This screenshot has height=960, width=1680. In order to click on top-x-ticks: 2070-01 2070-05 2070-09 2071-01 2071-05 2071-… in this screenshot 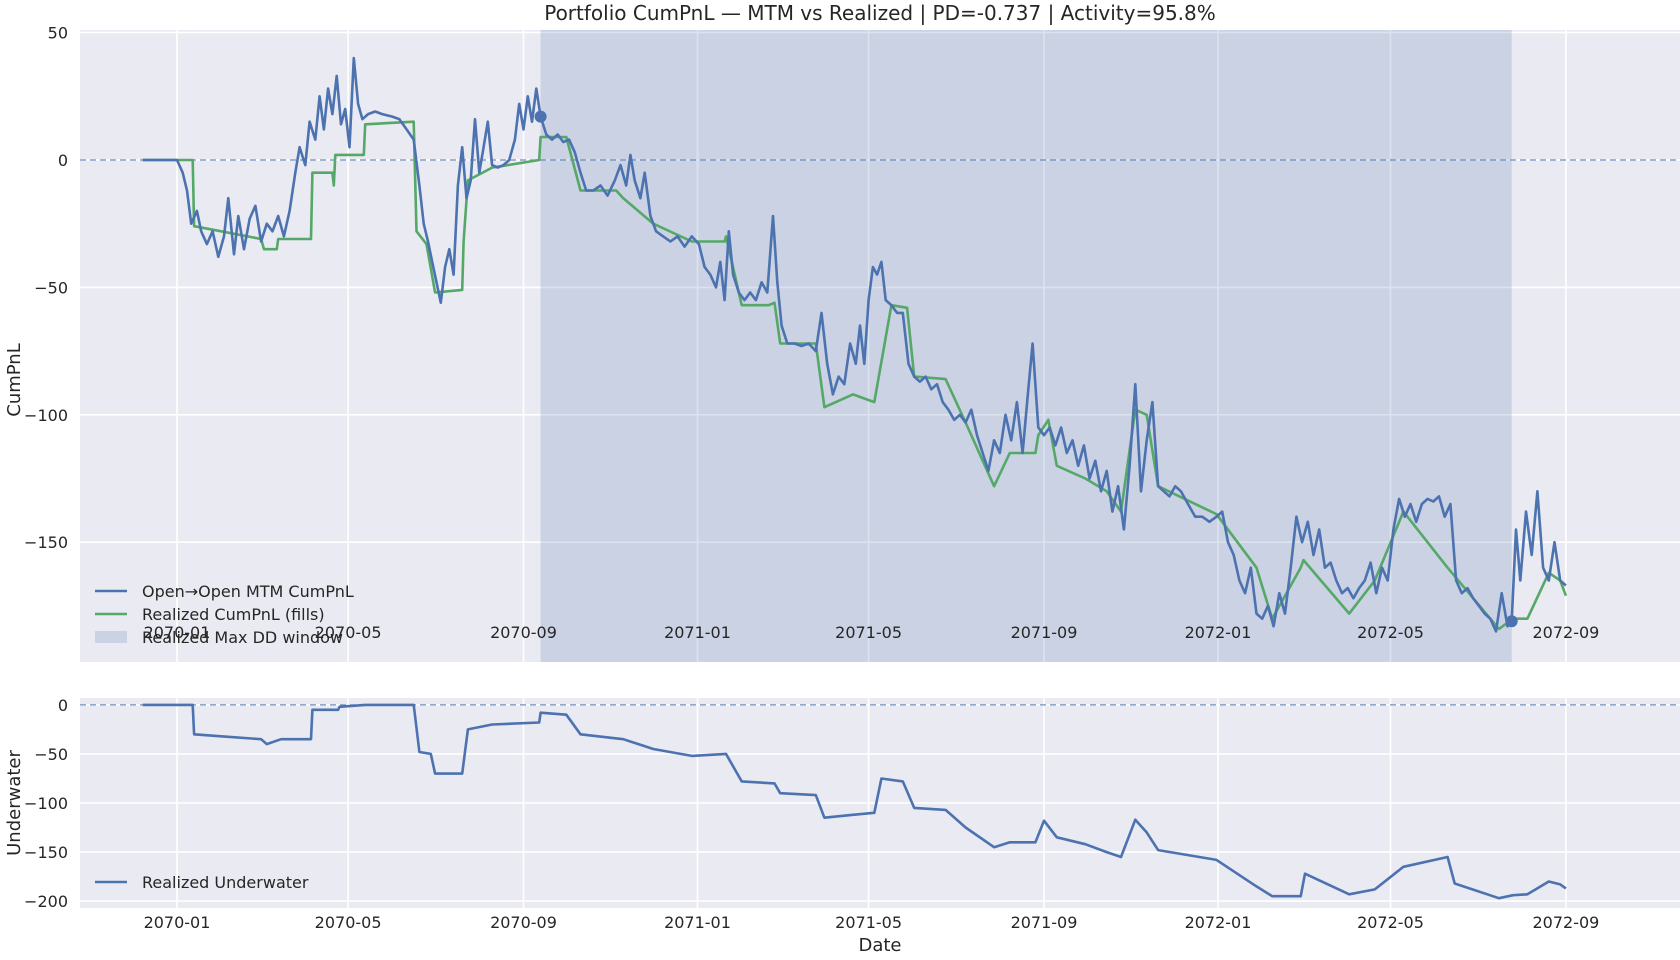, I will do `click(872, 632)`.